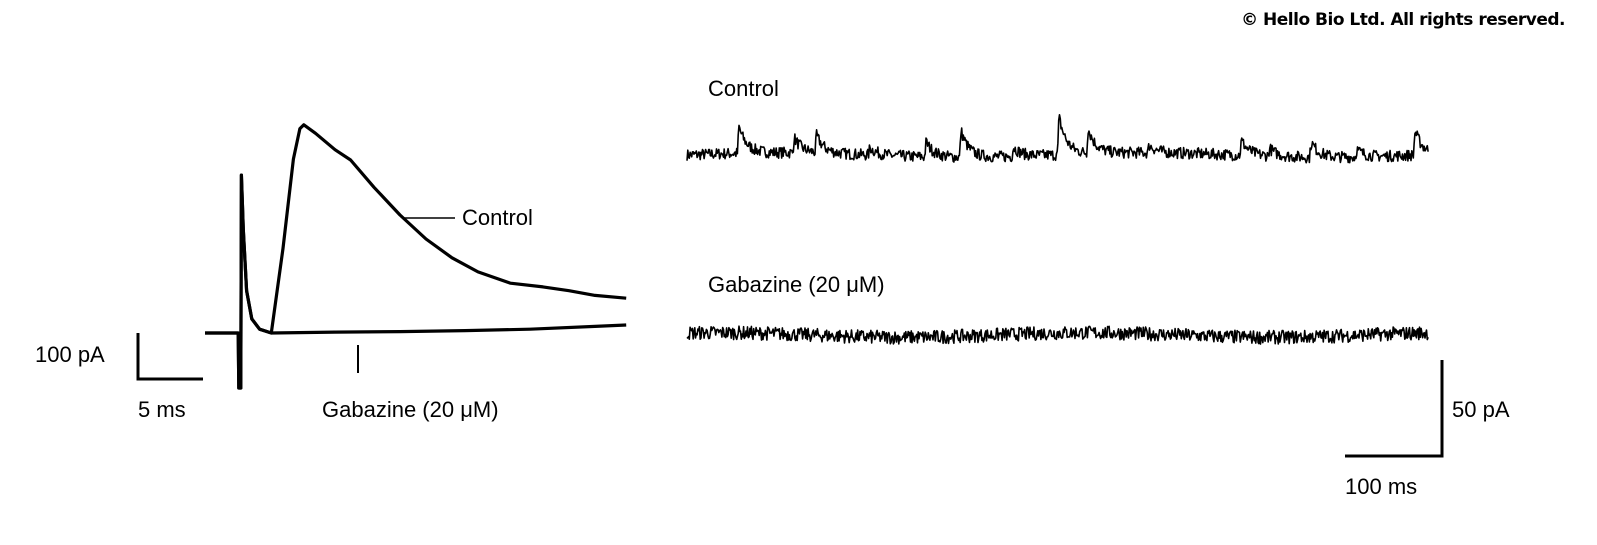 This screenshot has width=1597, height=545. What do you see at coordinates (1381, 486) in the screenshot?
I see `x-scale-label-right: 100 ms` at bounding box center [1381, 486].